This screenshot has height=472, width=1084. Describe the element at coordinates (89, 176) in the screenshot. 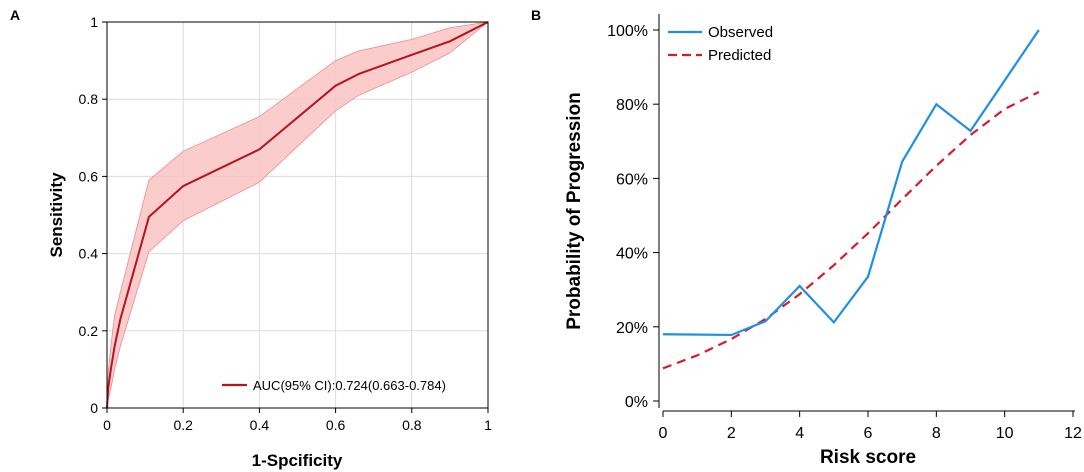

I see `roc-y-tick-label: 0.6` at that location.